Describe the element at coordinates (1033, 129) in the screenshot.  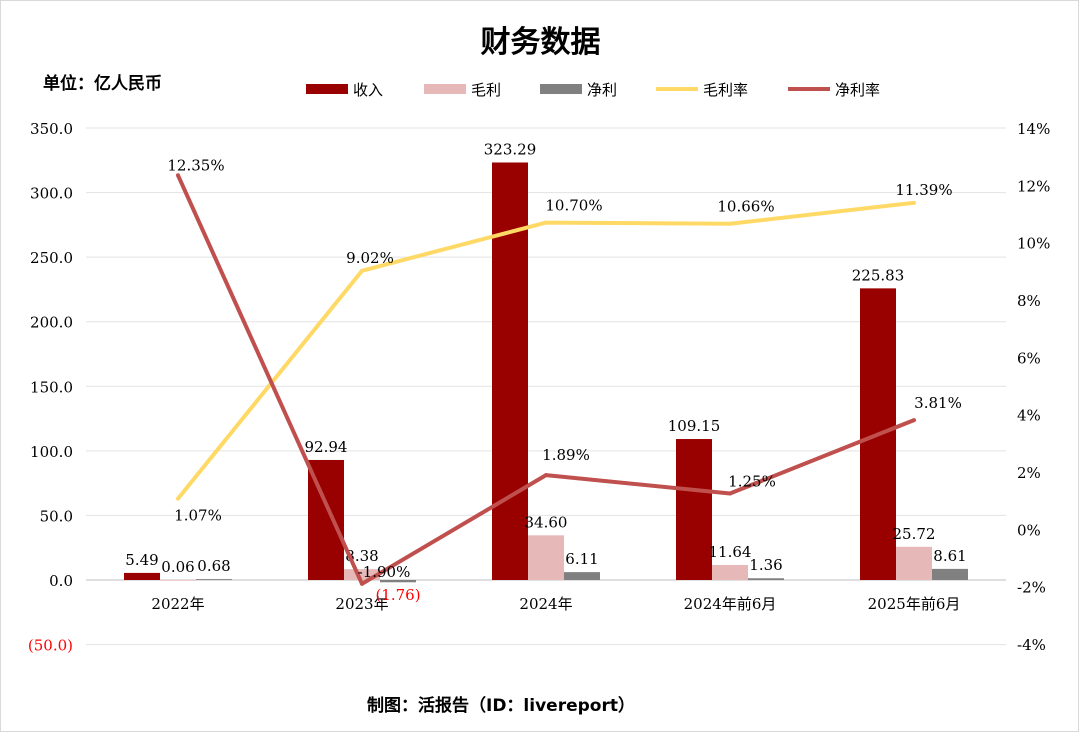
I see `right-axis-tick-label: 14%` at that location.